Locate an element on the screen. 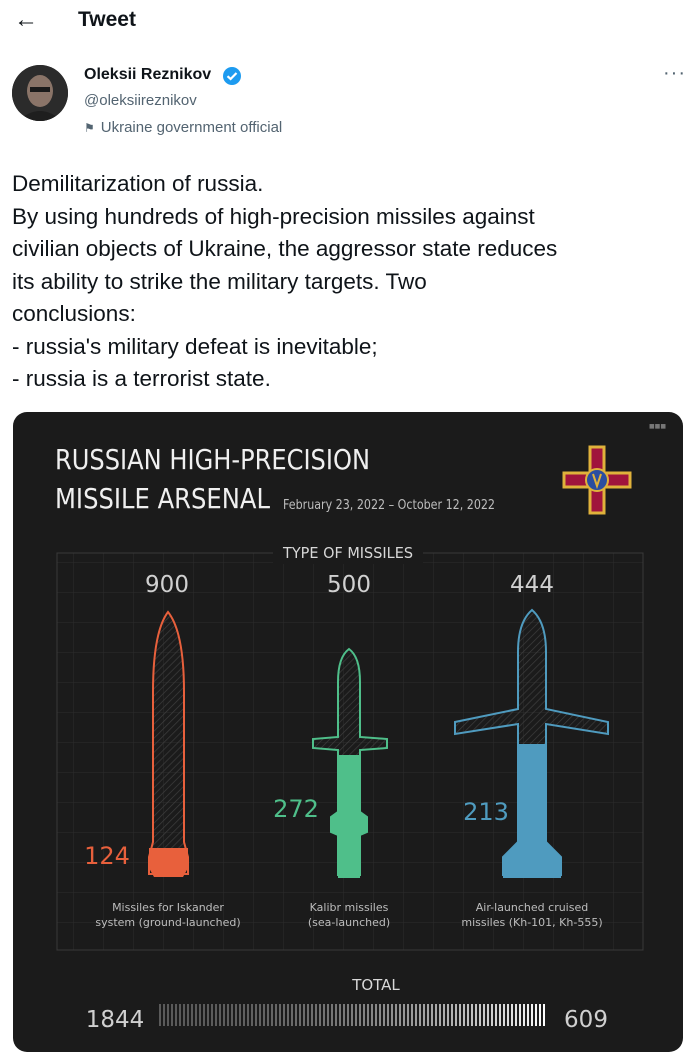 Image resolution: width=698 pixels, height=1052 pixels. arrow-left-icon: ← is located at coordinates (26, 19).